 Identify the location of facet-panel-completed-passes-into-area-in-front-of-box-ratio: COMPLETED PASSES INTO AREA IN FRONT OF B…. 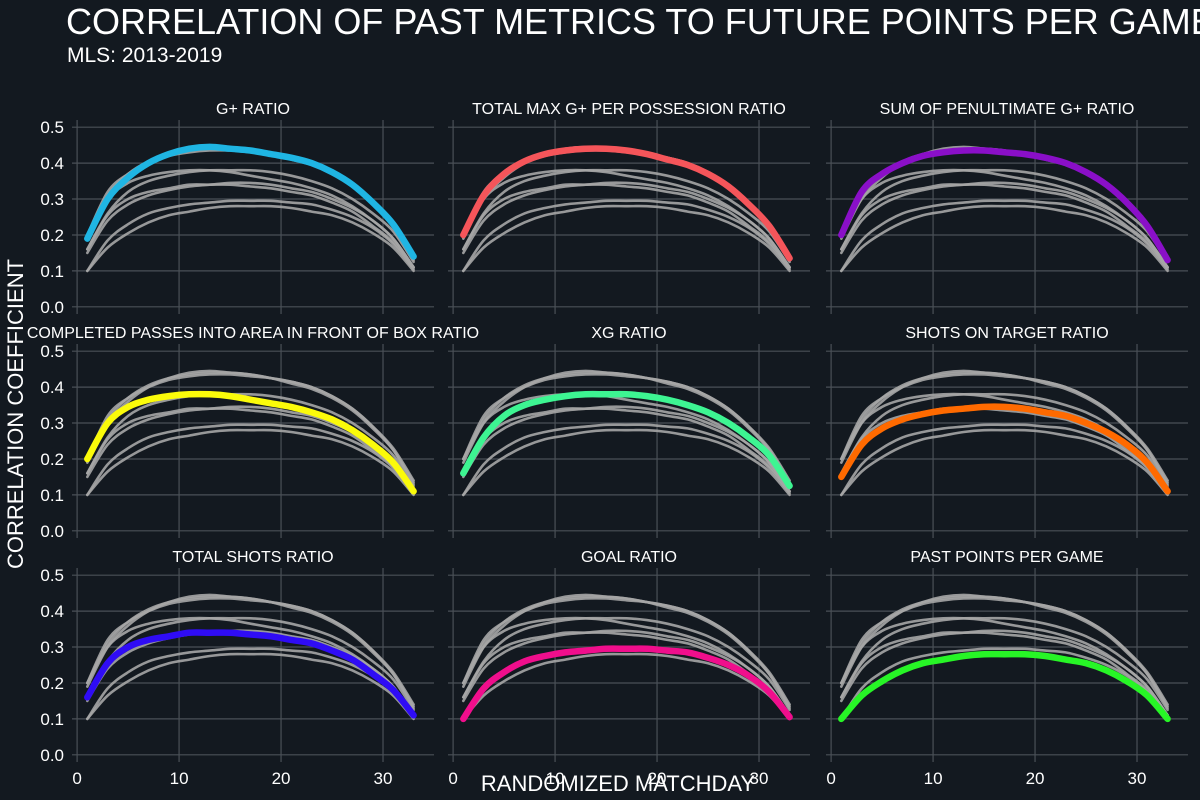
(253, 433).